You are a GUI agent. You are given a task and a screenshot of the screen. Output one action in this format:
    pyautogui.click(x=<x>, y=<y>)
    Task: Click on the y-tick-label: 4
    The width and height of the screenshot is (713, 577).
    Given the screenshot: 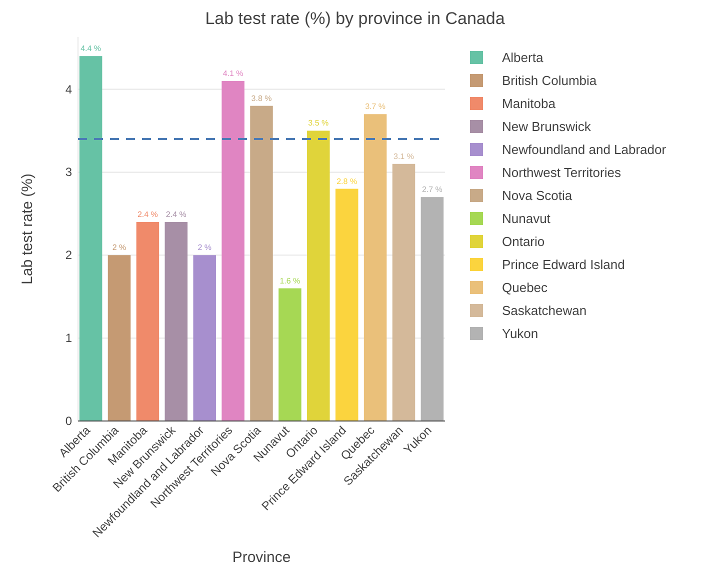 What is the action you would take?
    pyautogui.click(x=68, y=89)
    